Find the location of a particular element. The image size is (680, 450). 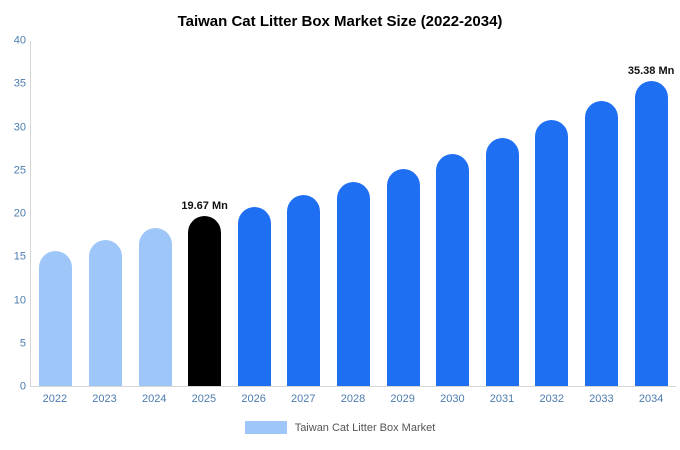

bar-cell-2031 is located at coordinates (502, 213).